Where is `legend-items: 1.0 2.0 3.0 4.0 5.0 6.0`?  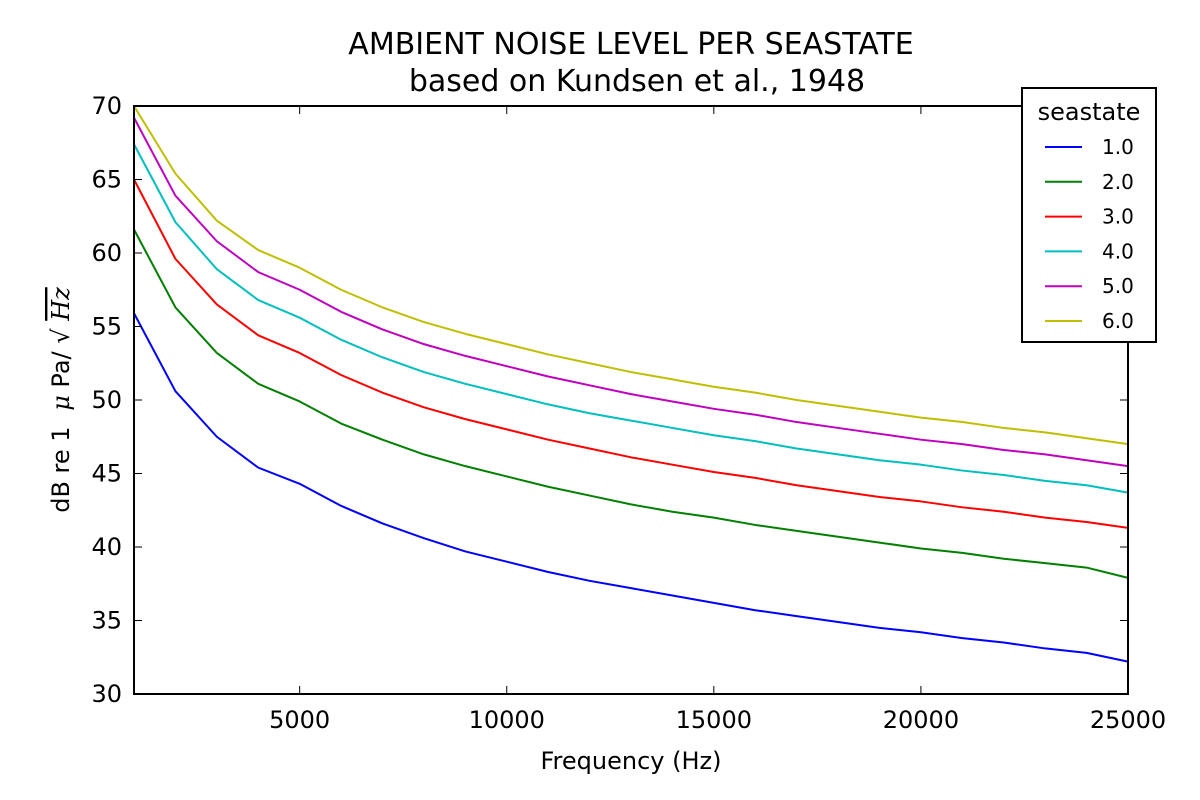
legend-items: 1.0 2.0 3.0 4.0 5.0 6.0 is located at coordinates (1089, 234).